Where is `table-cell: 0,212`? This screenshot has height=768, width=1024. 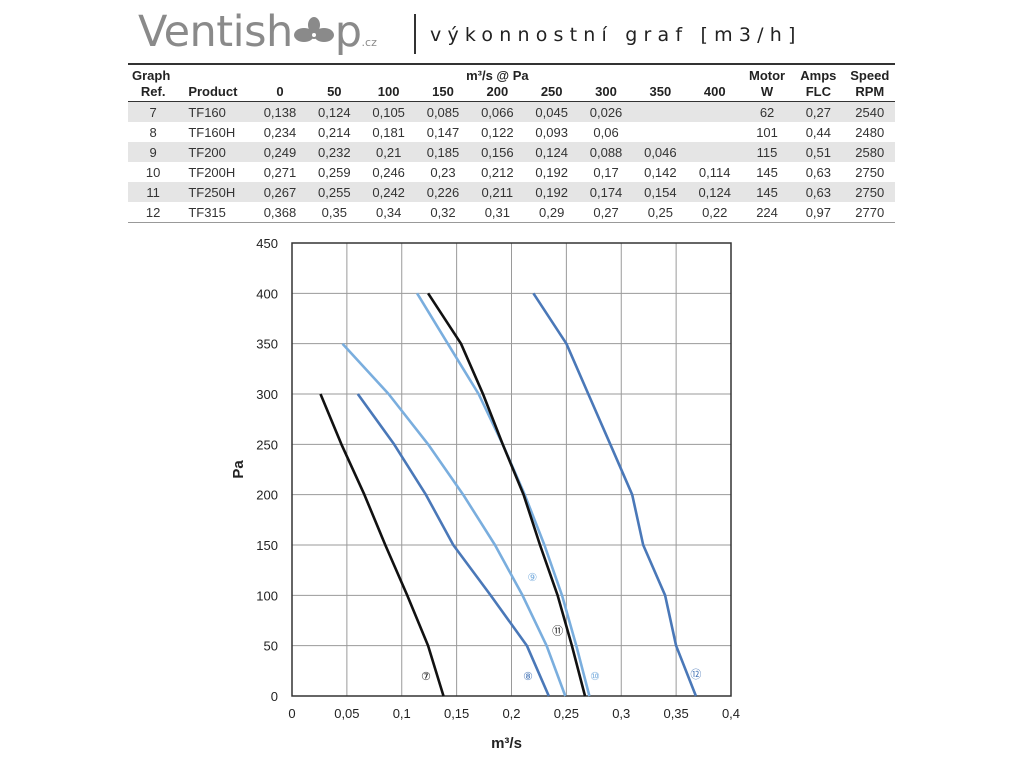
table-cell: 0,212 is located at coordinates (497, 172).